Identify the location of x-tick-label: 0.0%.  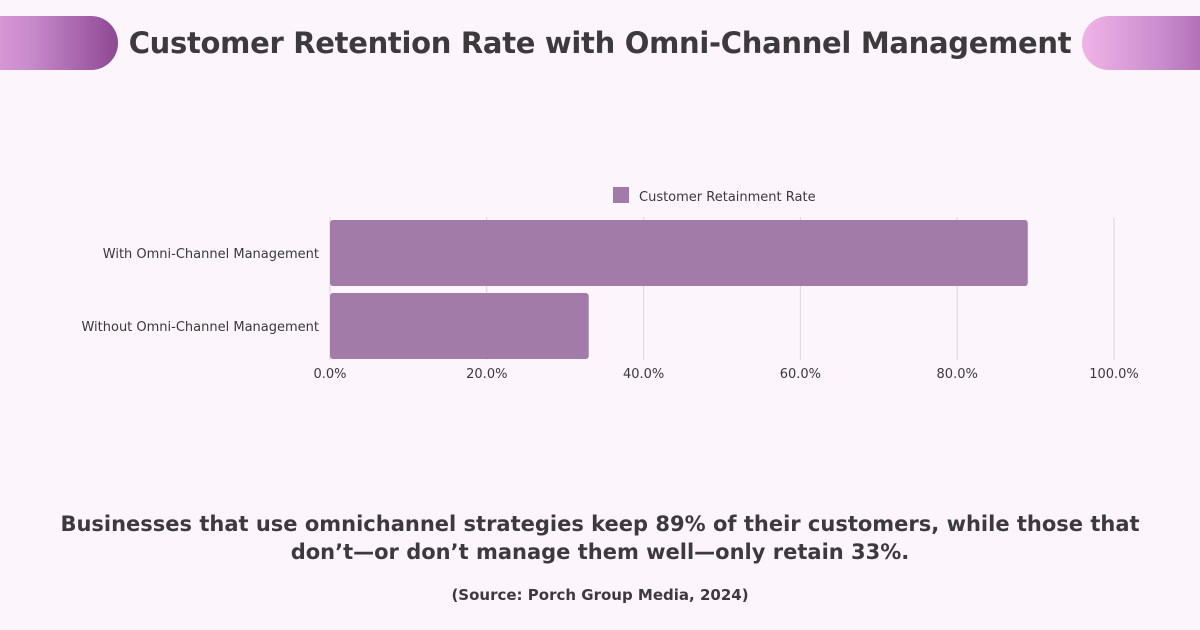
(329, 374).